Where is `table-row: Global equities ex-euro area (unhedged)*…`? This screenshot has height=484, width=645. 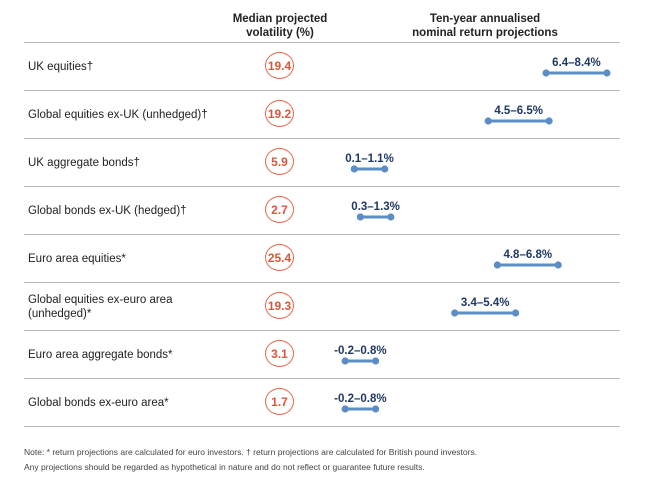
table-row: Global equities ex-euro area (unhedged)*… is located at coordinates (322, 306).